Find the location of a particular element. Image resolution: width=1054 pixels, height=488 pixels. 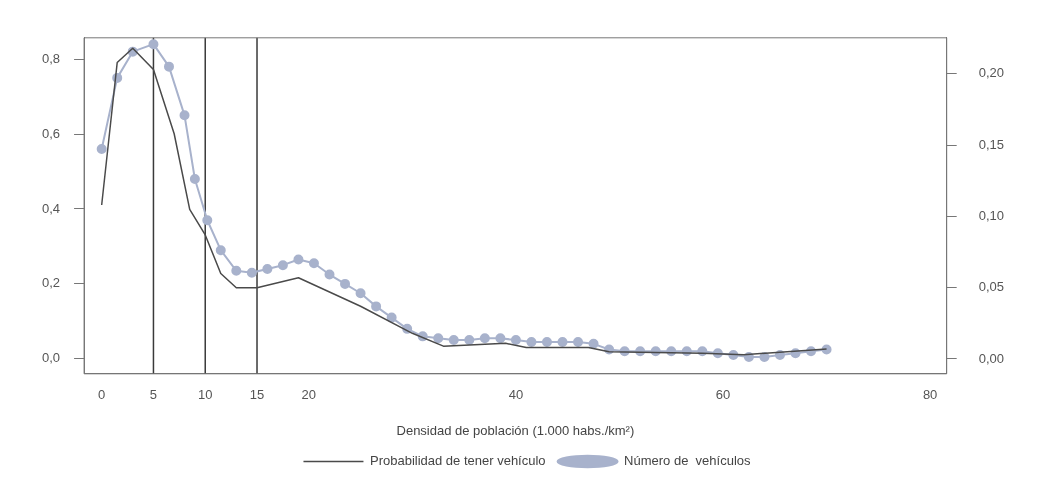

x-tick-label: 80 is located at coordinates (930, 395).